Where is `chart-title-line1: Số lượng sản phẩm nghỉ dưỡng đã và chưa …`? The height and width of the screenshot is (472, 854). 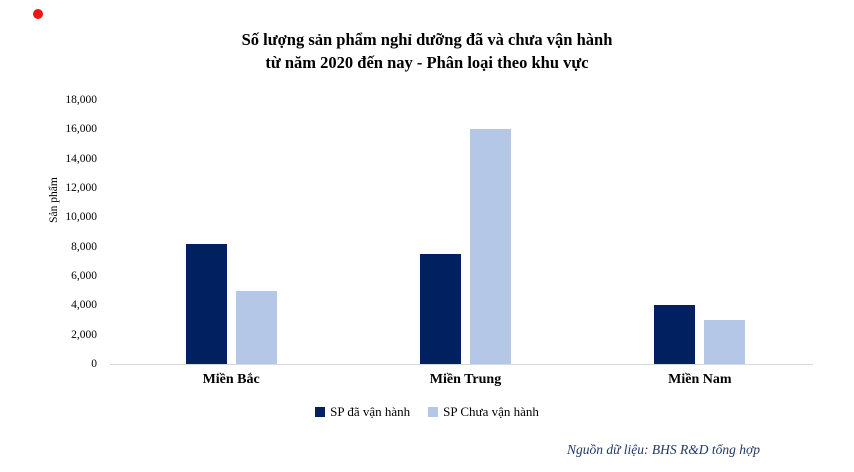 chart-title-line1: Số lượng sản phẩm nghỉ dưỡng đã và chưa … is located at coordinates (427, 39).